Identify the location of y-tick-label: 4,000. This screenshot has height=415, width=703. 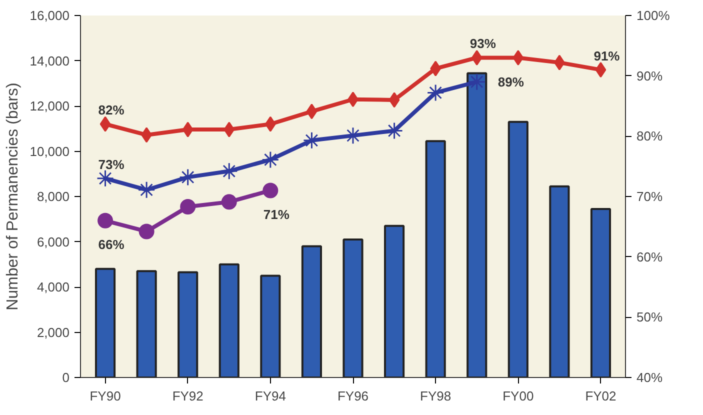
(53, 287).